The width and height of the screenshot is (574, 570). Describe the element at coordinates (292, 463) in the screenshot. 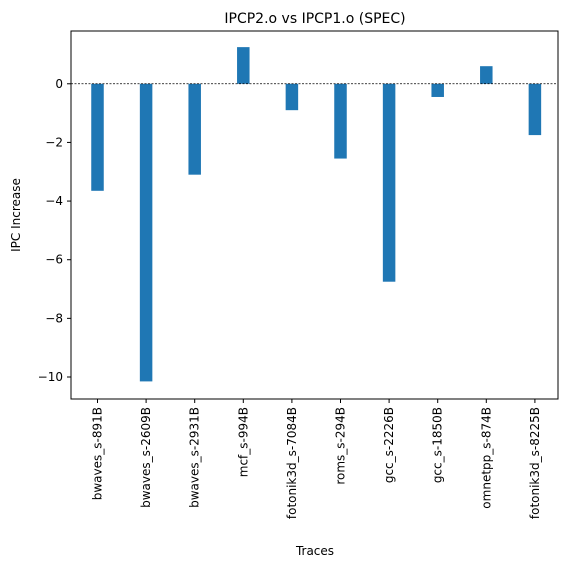

I see `x-tick-label: fotonik3d_s-7084B` at that location.